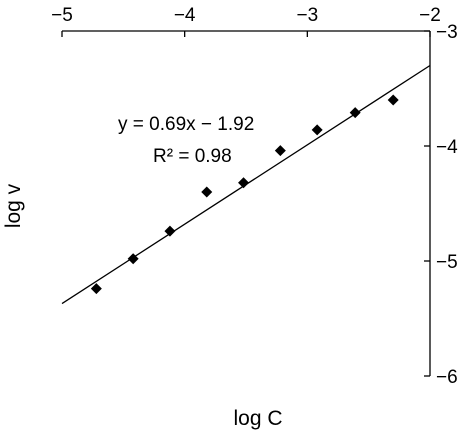 Image resolution: width=468 pixels, height=437 pixels. Describe the element at coordinates (257, 418) in the screenshot. I see `x-axis-title: log C` at that location.